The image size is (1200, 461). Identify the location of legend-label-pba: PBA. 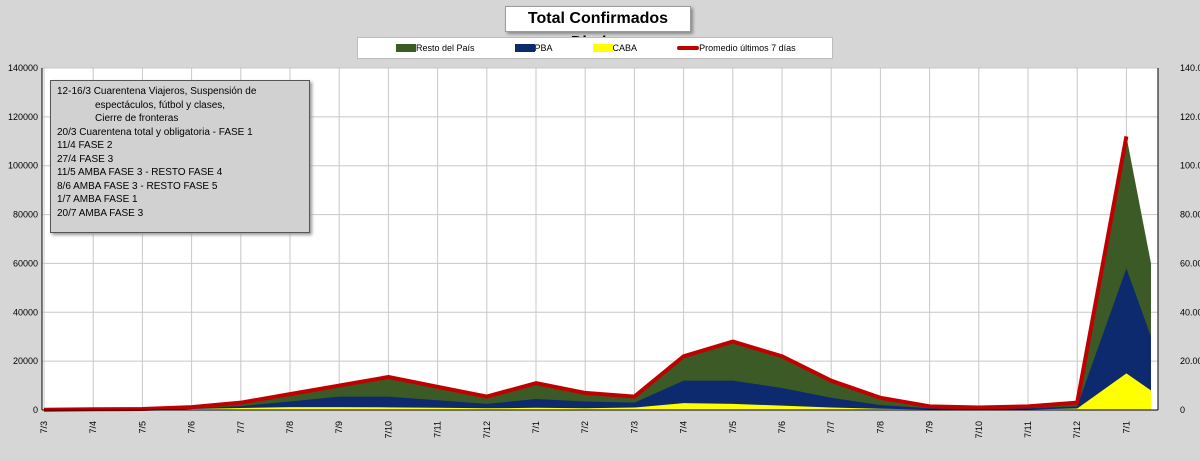
(543, 48).